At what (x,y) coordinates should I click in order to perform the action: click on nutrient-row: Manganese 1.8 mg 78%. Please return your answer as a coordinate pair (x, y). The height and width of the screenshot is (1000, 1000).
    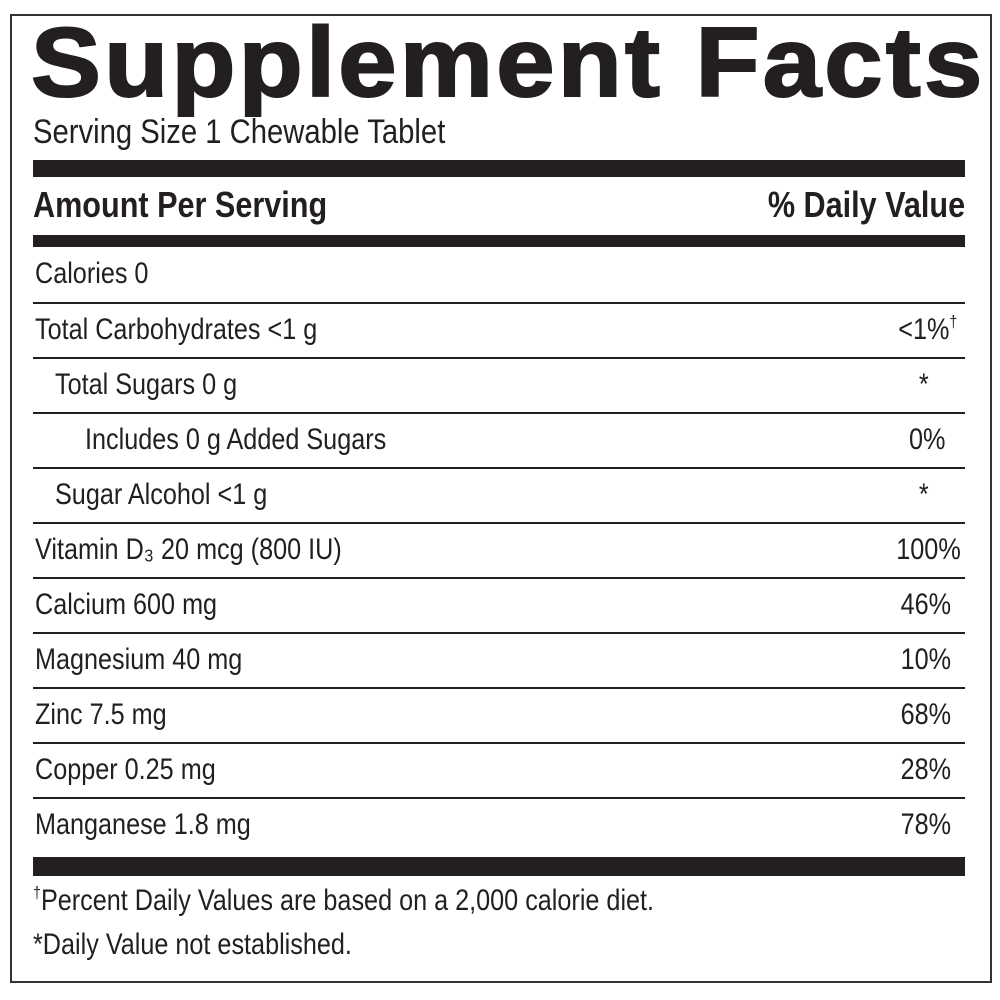
    Looking at the image, I should click on (499, 825).